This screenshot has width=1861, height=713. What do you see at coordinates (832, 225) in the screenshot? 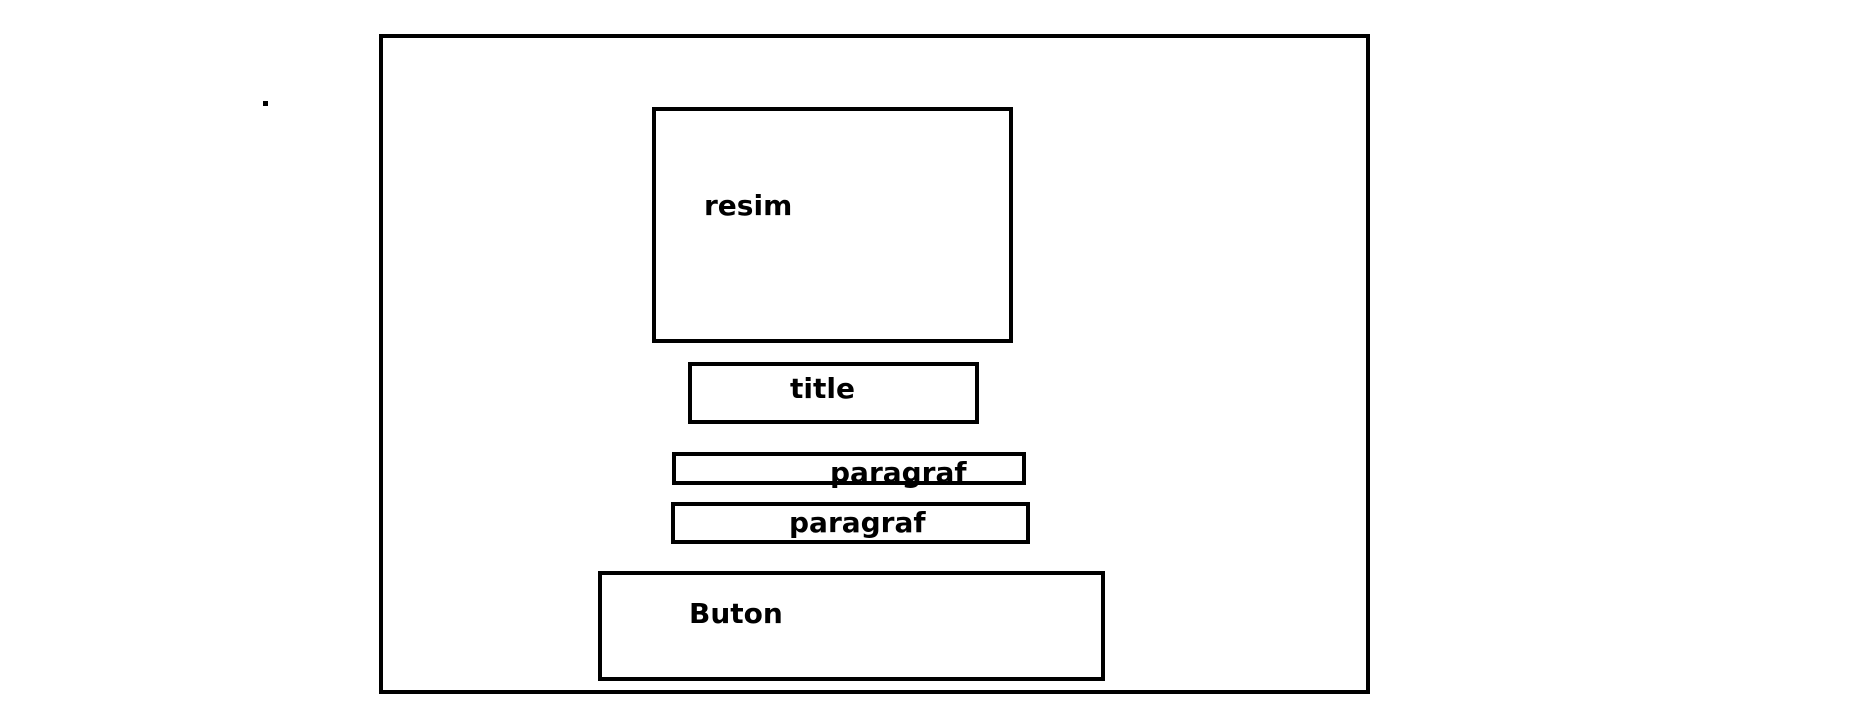
I see `image-placeholder-box` at bounding box center [832, 225].